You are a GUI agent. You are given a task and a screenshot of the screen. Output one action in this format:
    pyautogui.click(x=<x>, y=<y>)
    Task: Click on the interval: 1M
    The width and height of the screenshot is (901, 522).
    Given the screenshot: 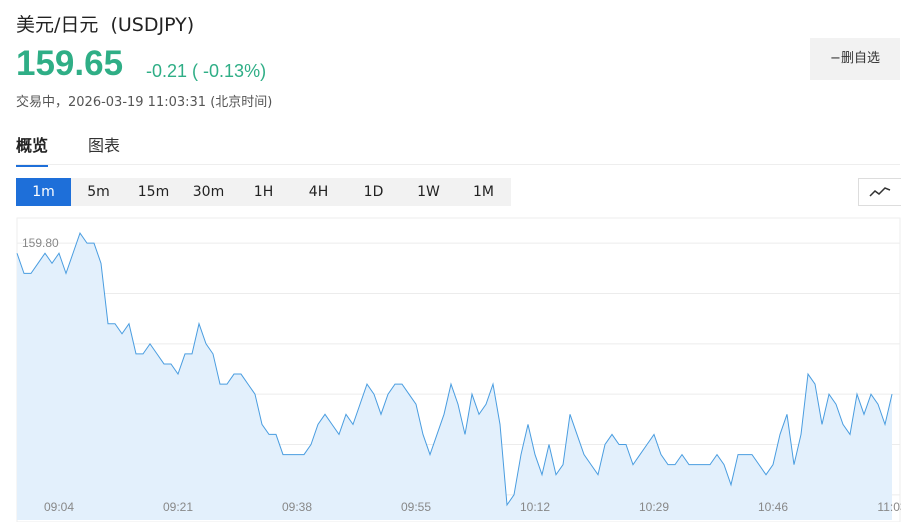 What is the action you would take?
    pyautogui.click(x=483, y=192)
    